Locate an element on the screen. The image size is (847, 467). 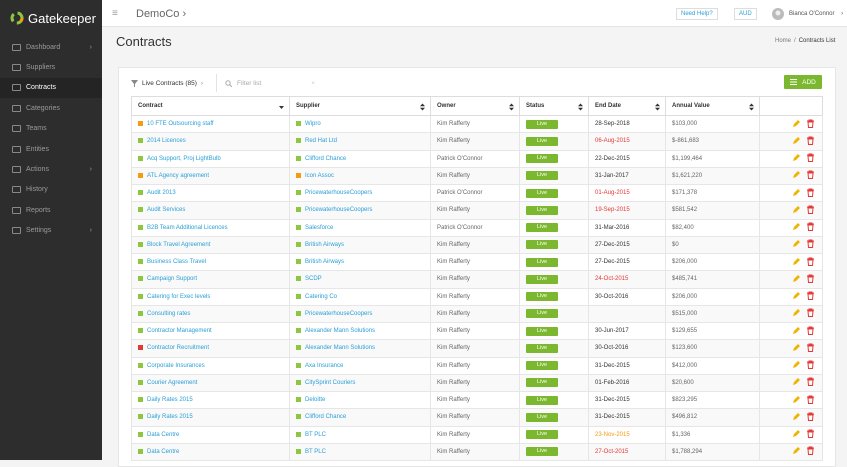
column-header: Contract is located at coordinates (210, 106).